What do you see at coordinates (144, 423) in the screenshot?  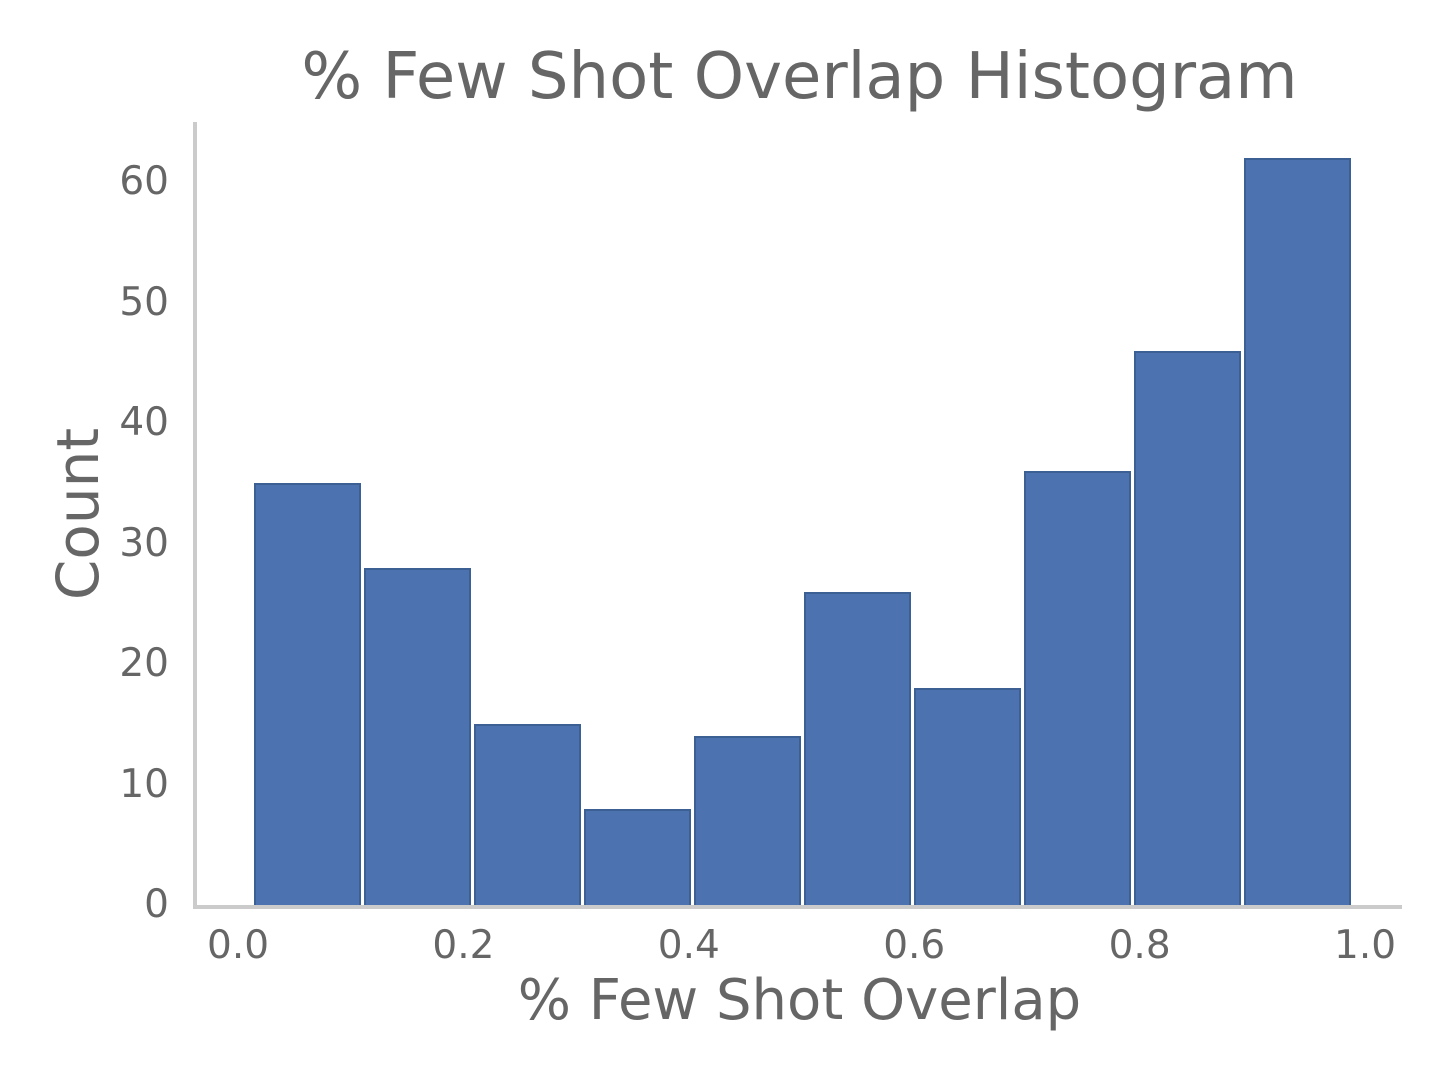 I see `y-tick-label: 40` at bounding box center [144, 423].